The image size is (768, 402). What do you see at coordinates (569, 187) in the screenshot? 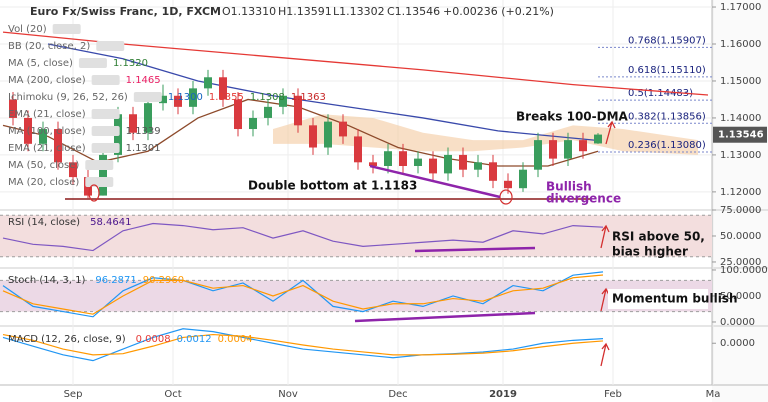
I see `annotation: Bullish` at bounding box center [569, 187].